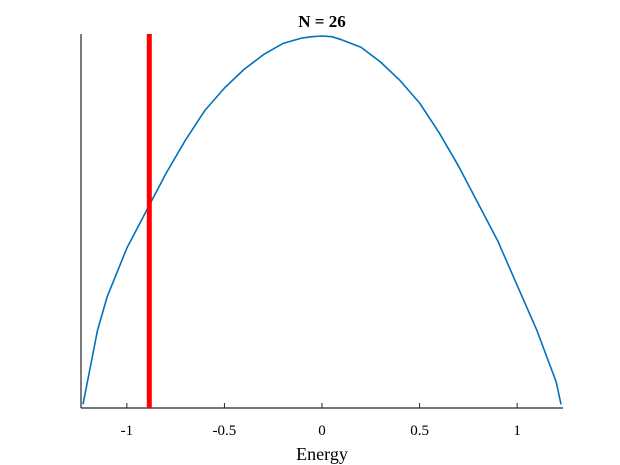 The image size is (620, 465). What do you see at coordinates (321, 421) in the screenshot?
I see `x-ticks: -1 -0.5 0 0.5 1` at bounding box center [321, 421].